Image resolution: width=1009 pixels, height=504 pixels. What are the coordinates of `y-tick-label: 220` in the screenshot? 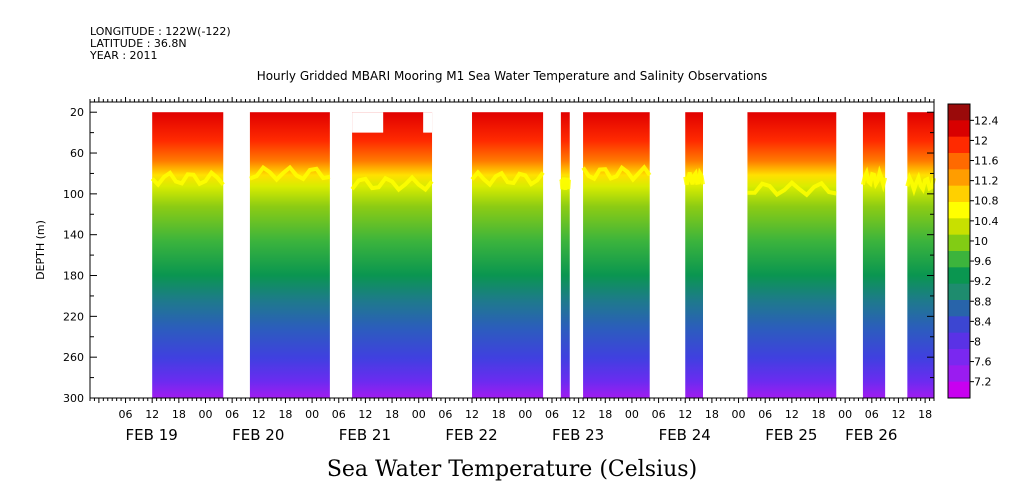 It's located at (73, 316).